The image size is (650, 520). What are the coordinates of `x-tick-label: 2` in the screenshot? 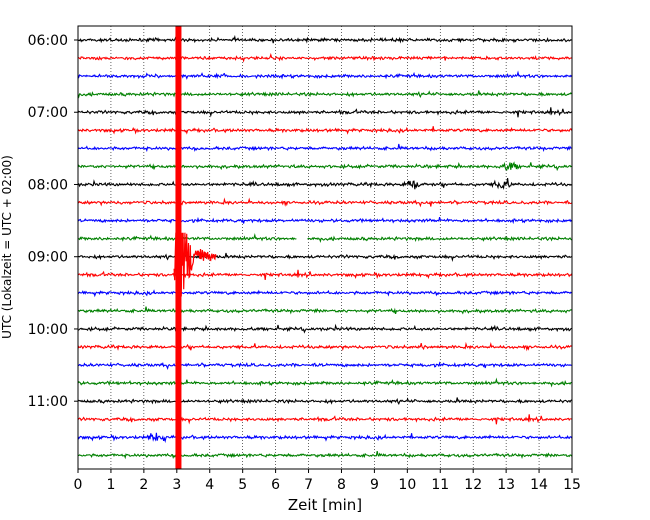 It's located at (143, 485).